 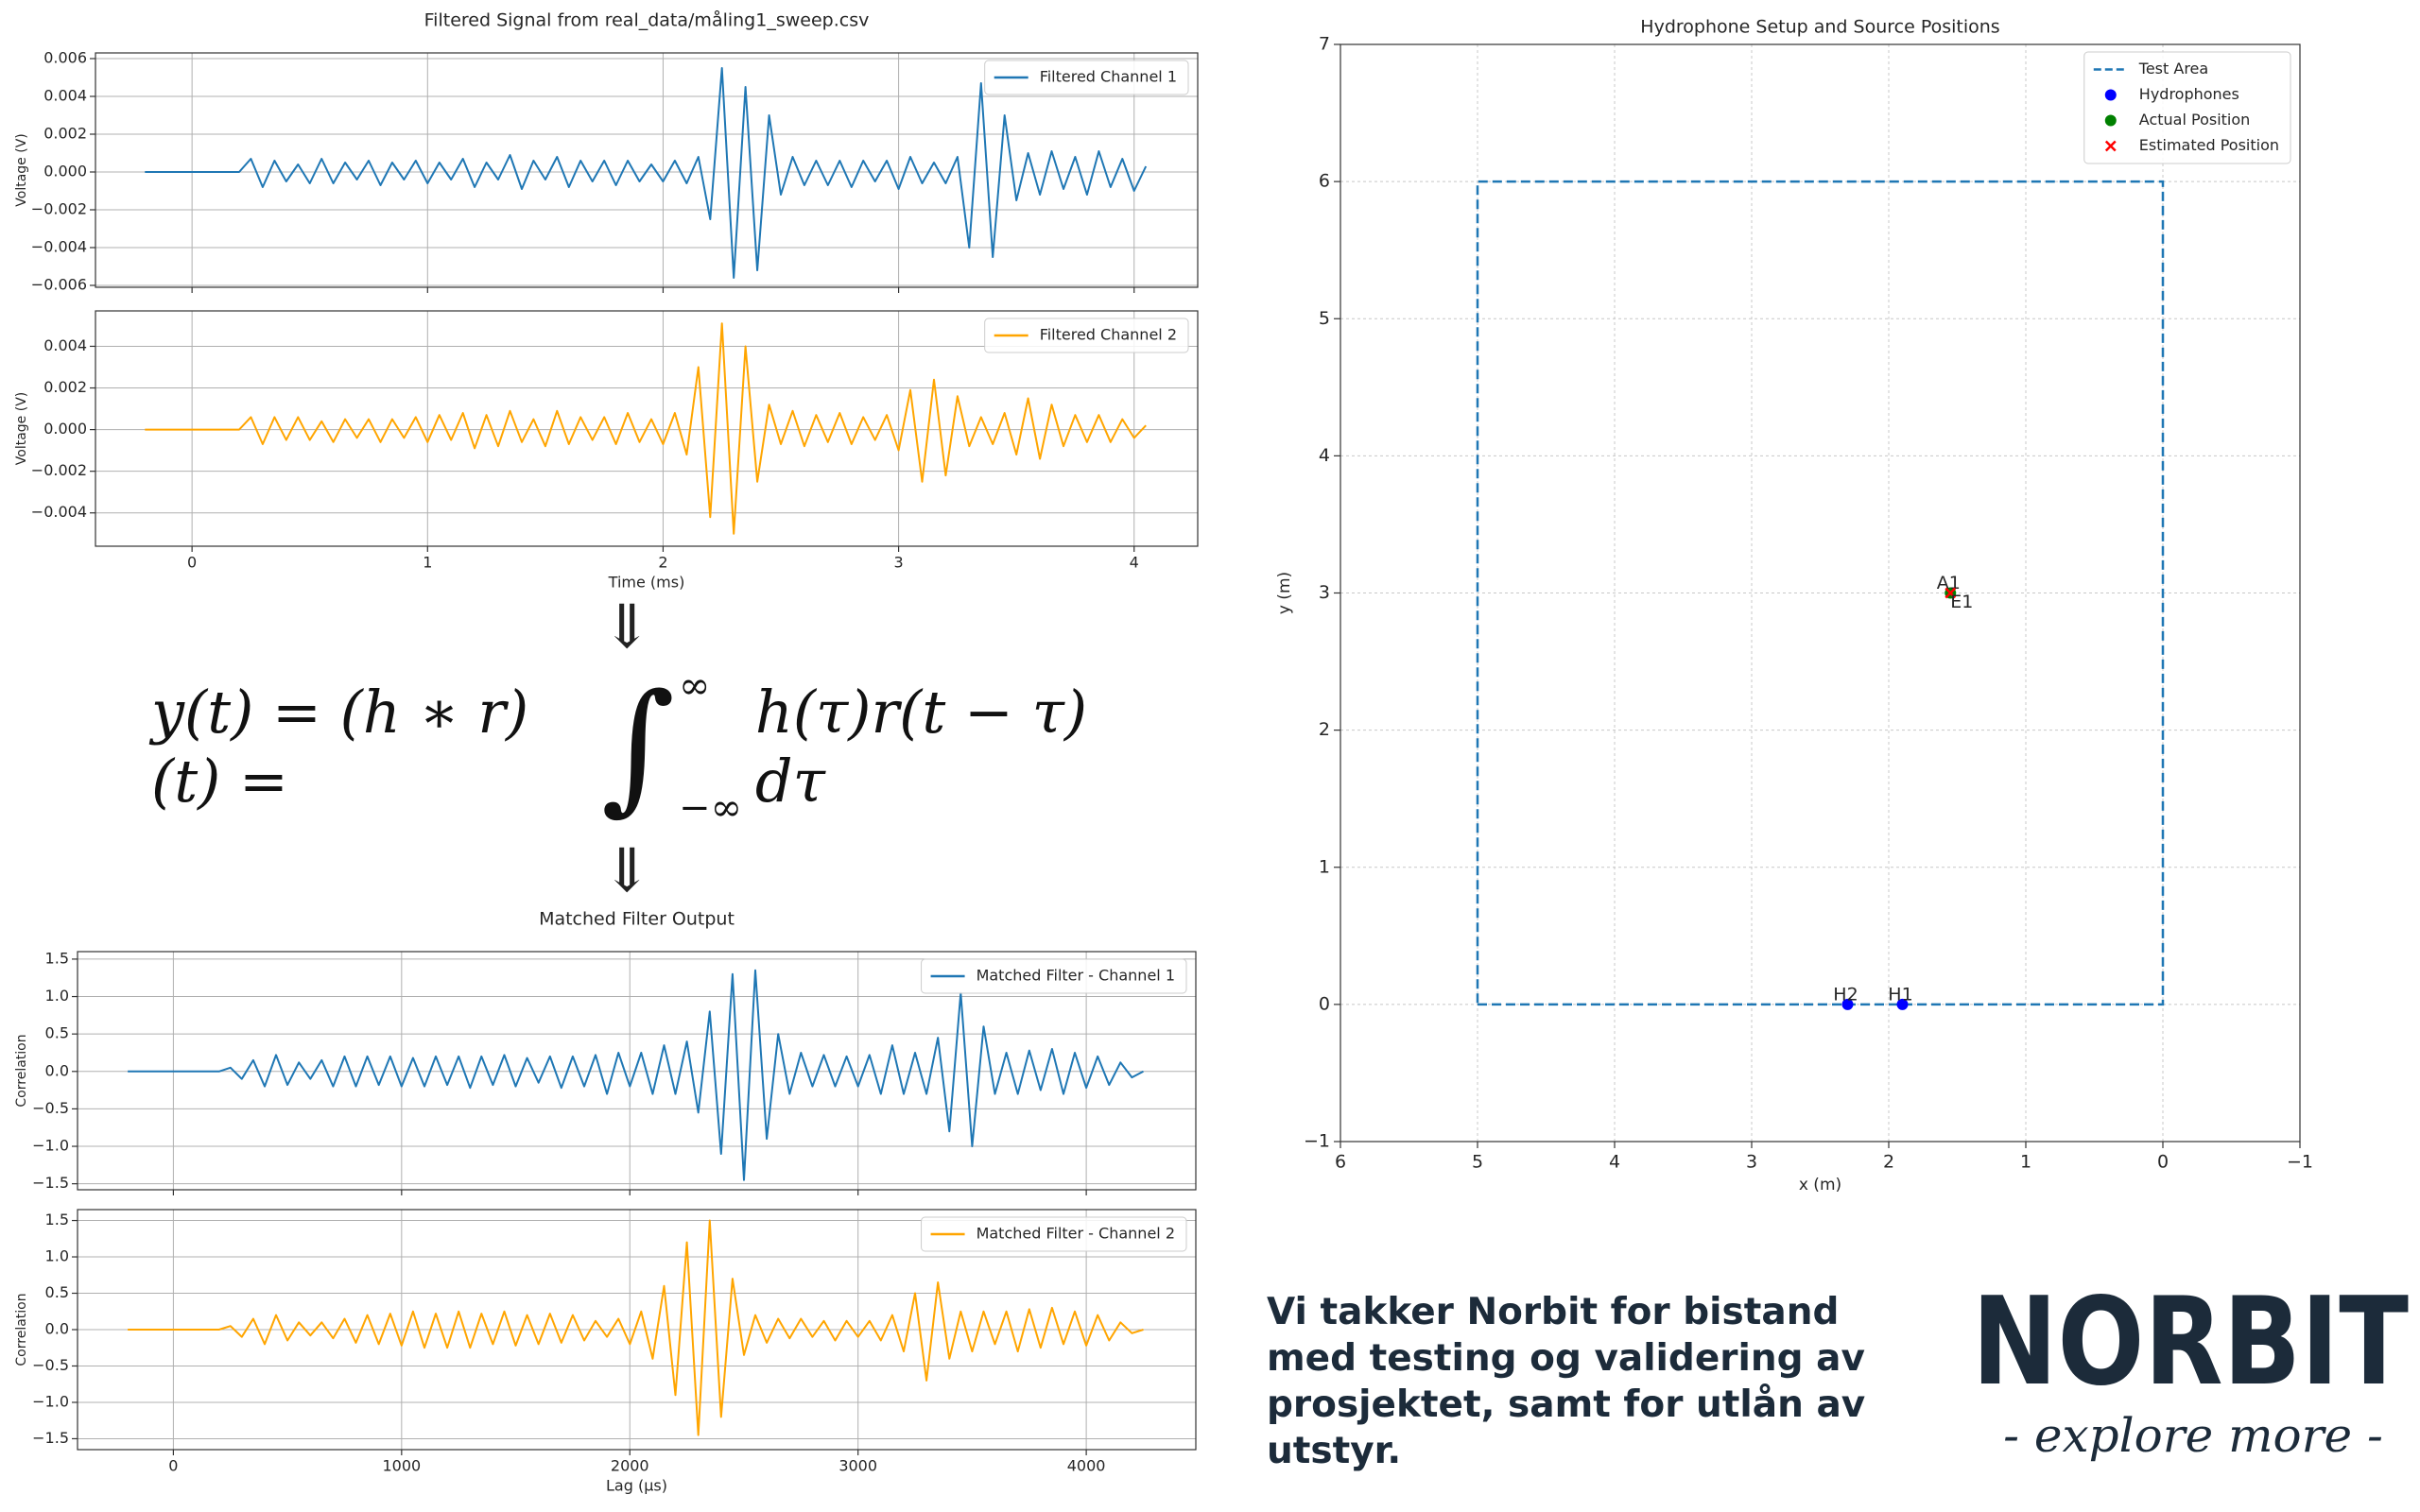 What do you see at coordinates (637, 919) in the screenshot?
I see `chart-title: Matched Filter Output` at bounding box center [637, 919].